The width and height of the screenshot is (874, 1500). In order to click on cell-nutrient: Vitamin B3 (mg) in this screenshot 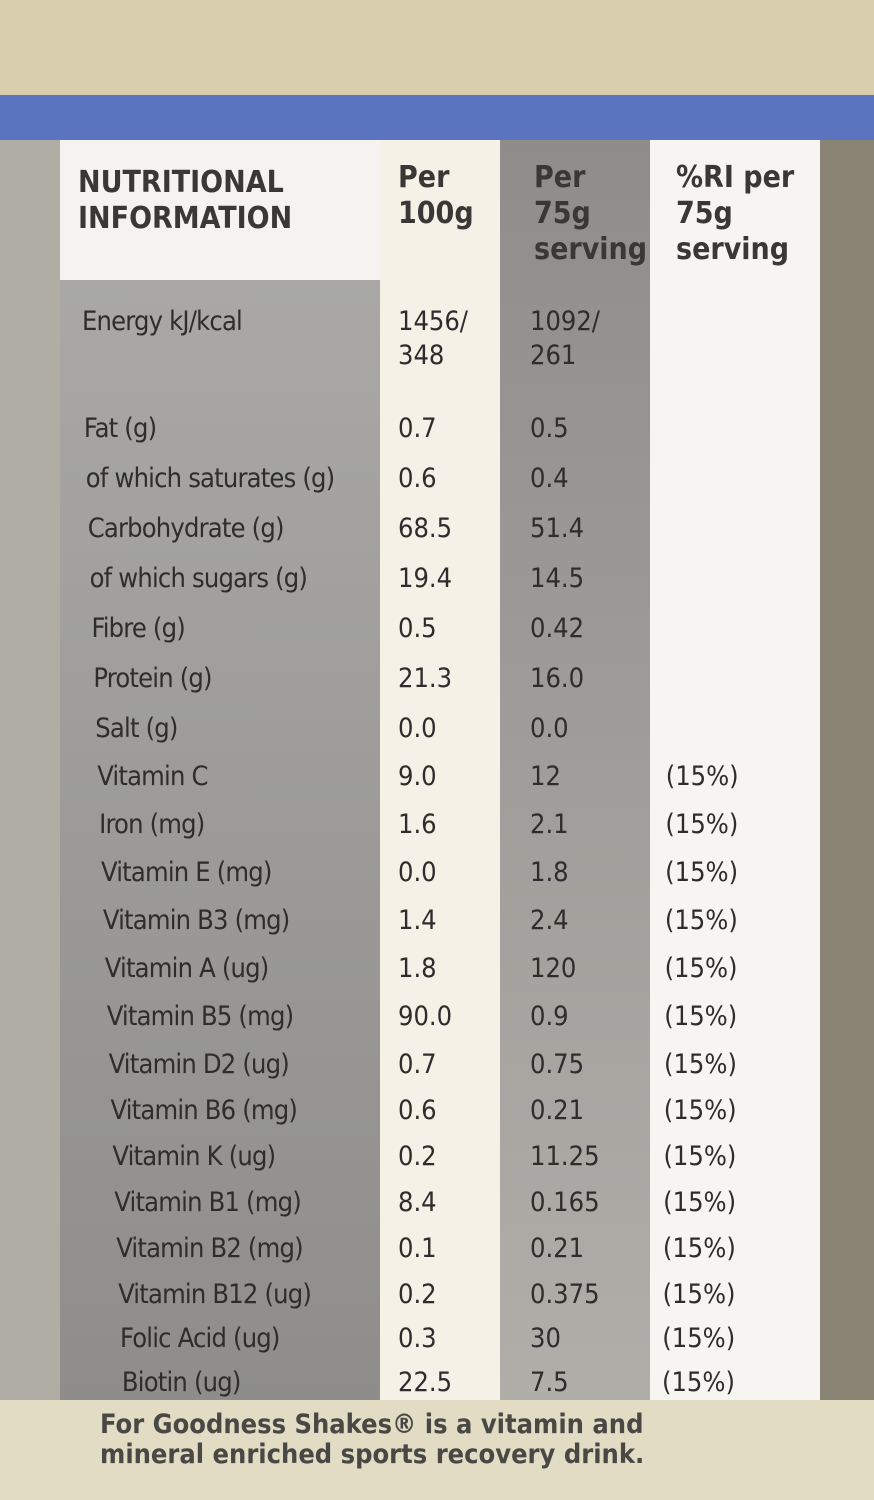, I will do `click(196, 920)`.